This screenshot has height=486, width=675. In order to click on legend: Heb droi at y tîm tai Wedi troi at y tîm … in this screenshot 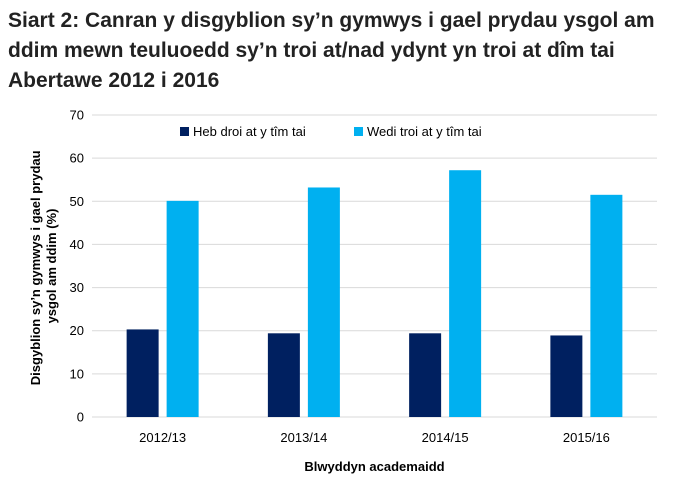, I will do `click(331, 131)`.